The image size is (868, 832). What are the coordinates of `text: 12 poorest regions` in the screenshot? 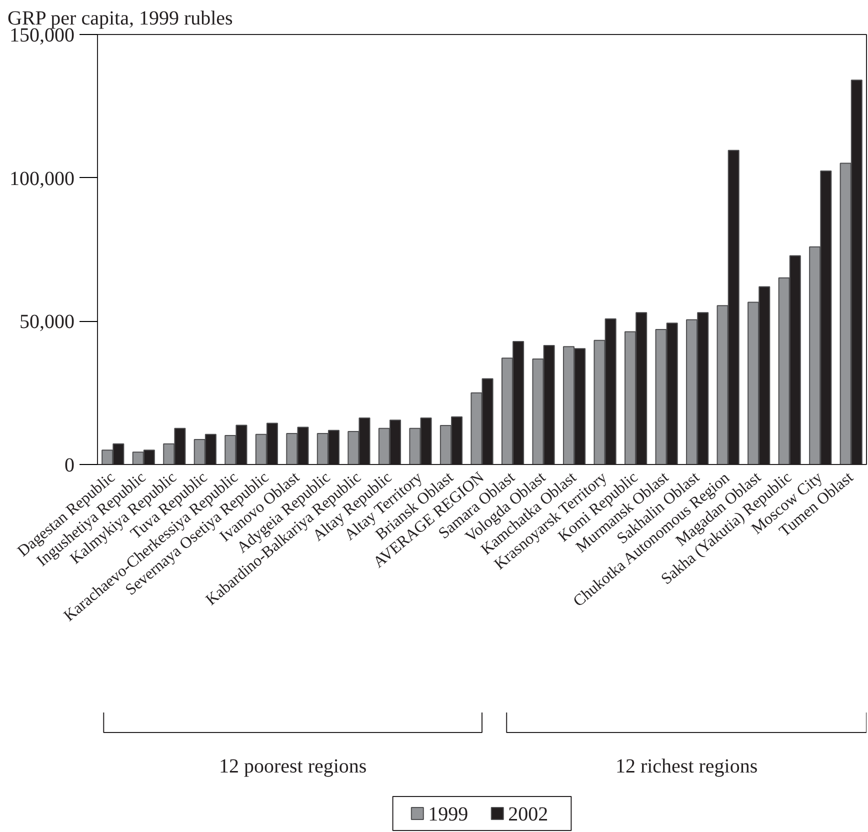 It's located at (292, 767).